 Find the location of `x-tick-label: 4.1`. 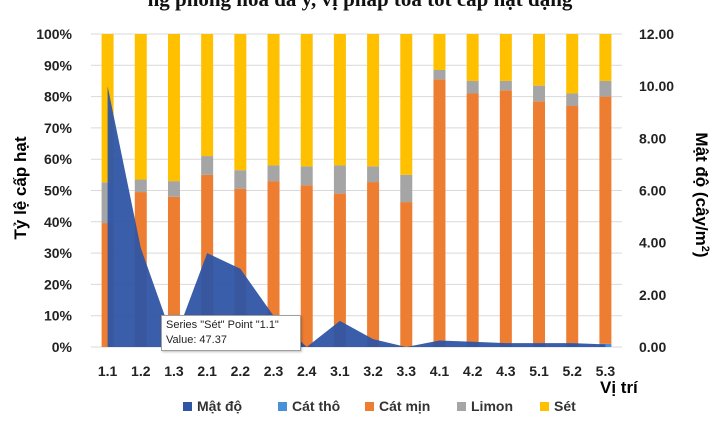

x-tick-label: 4.1 is located at coordinates (440, 371).